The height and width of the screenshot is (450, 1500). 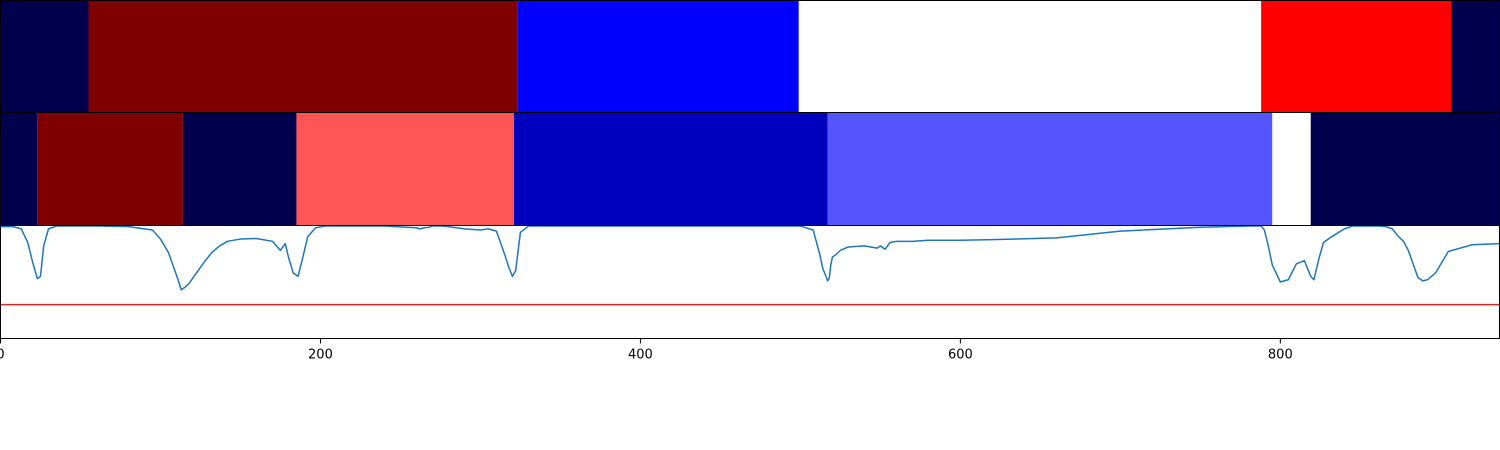 I want to click on x-tick-label-600: 600, so click(x=960, y=355).